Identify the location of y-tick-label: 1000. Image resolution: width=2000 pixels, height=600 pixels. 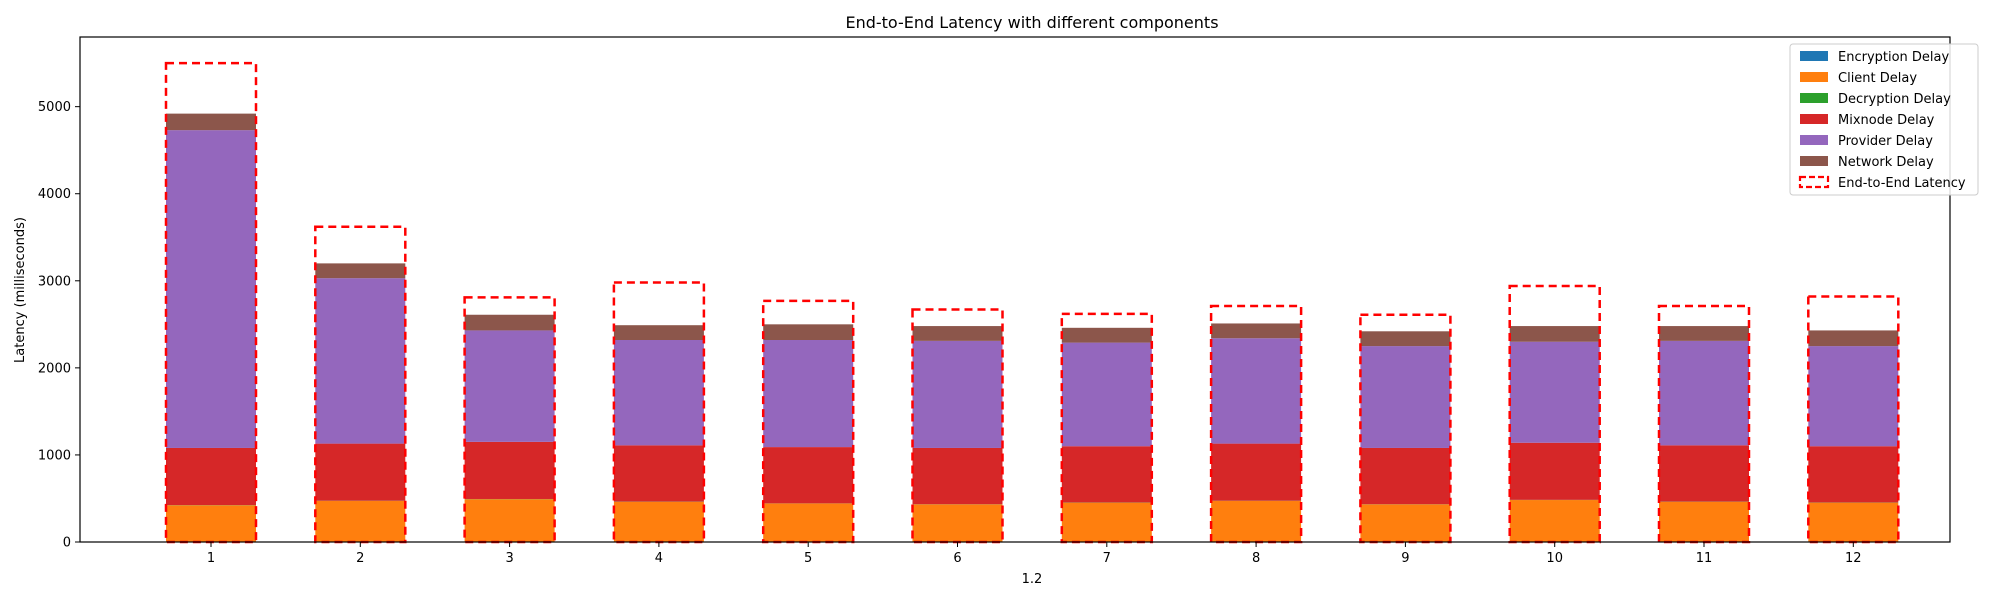
(54, 455).